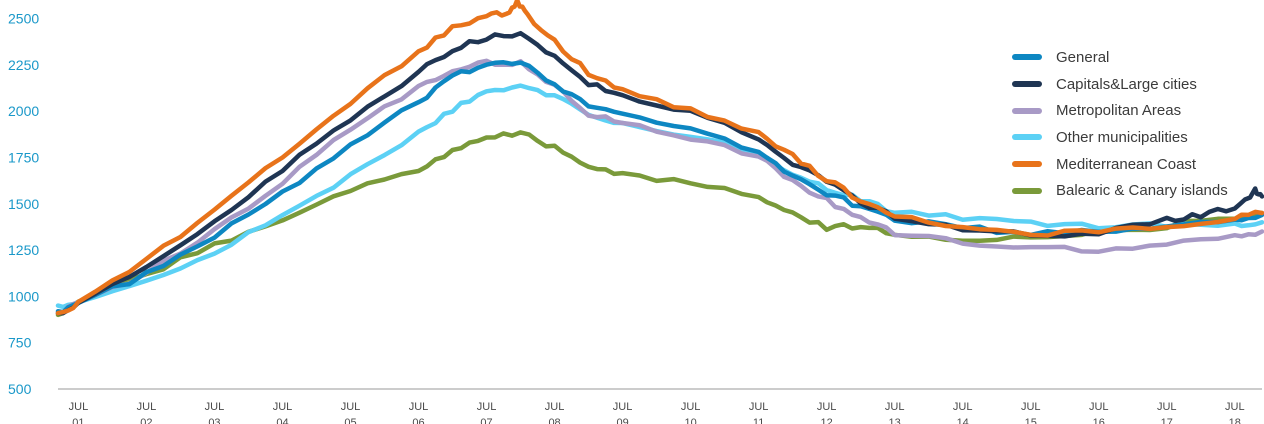 This screenshot has height=424, width=1264. Describe the element at coordinates (622, 420) in the screenshot. I see `x-tick-label: 09` at that location.